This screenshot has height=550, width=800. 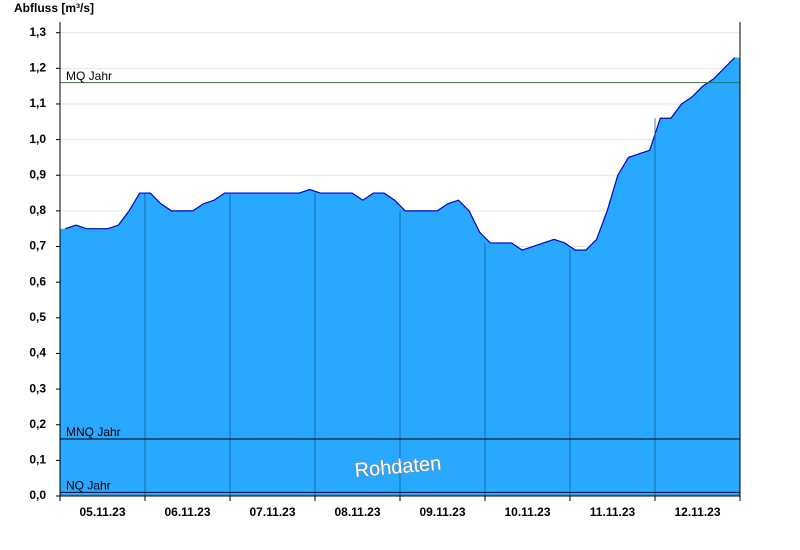 What do you see at coordinates (102, 512) in the screenshot?
I see `x-tick-label: 05.11.23` at bounding box center [102, 512].